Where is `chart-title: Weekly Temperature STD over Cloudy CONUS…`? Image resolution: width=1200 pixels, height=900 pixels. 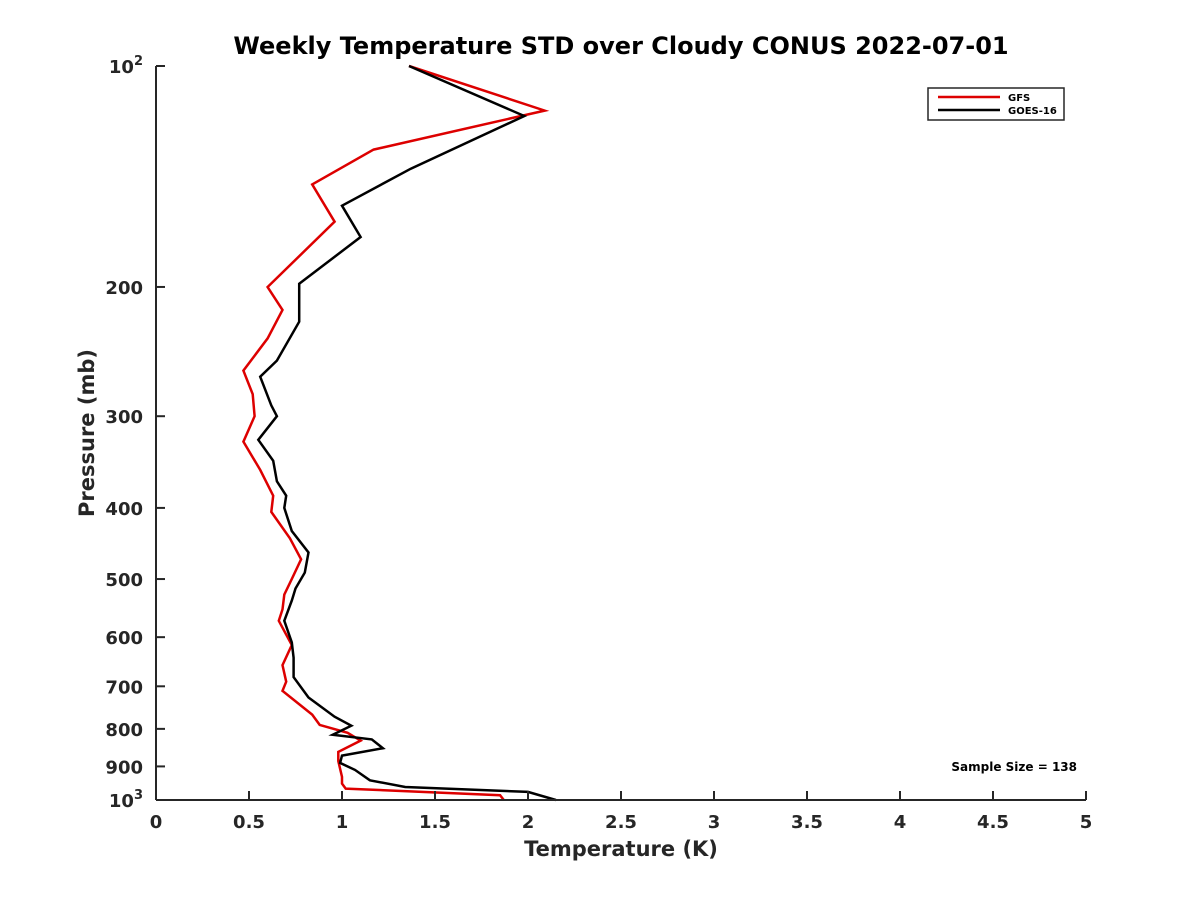 chart-title: Weekly Temperature STD over Cloudy CONUS… is located at coordinates (620, 46).